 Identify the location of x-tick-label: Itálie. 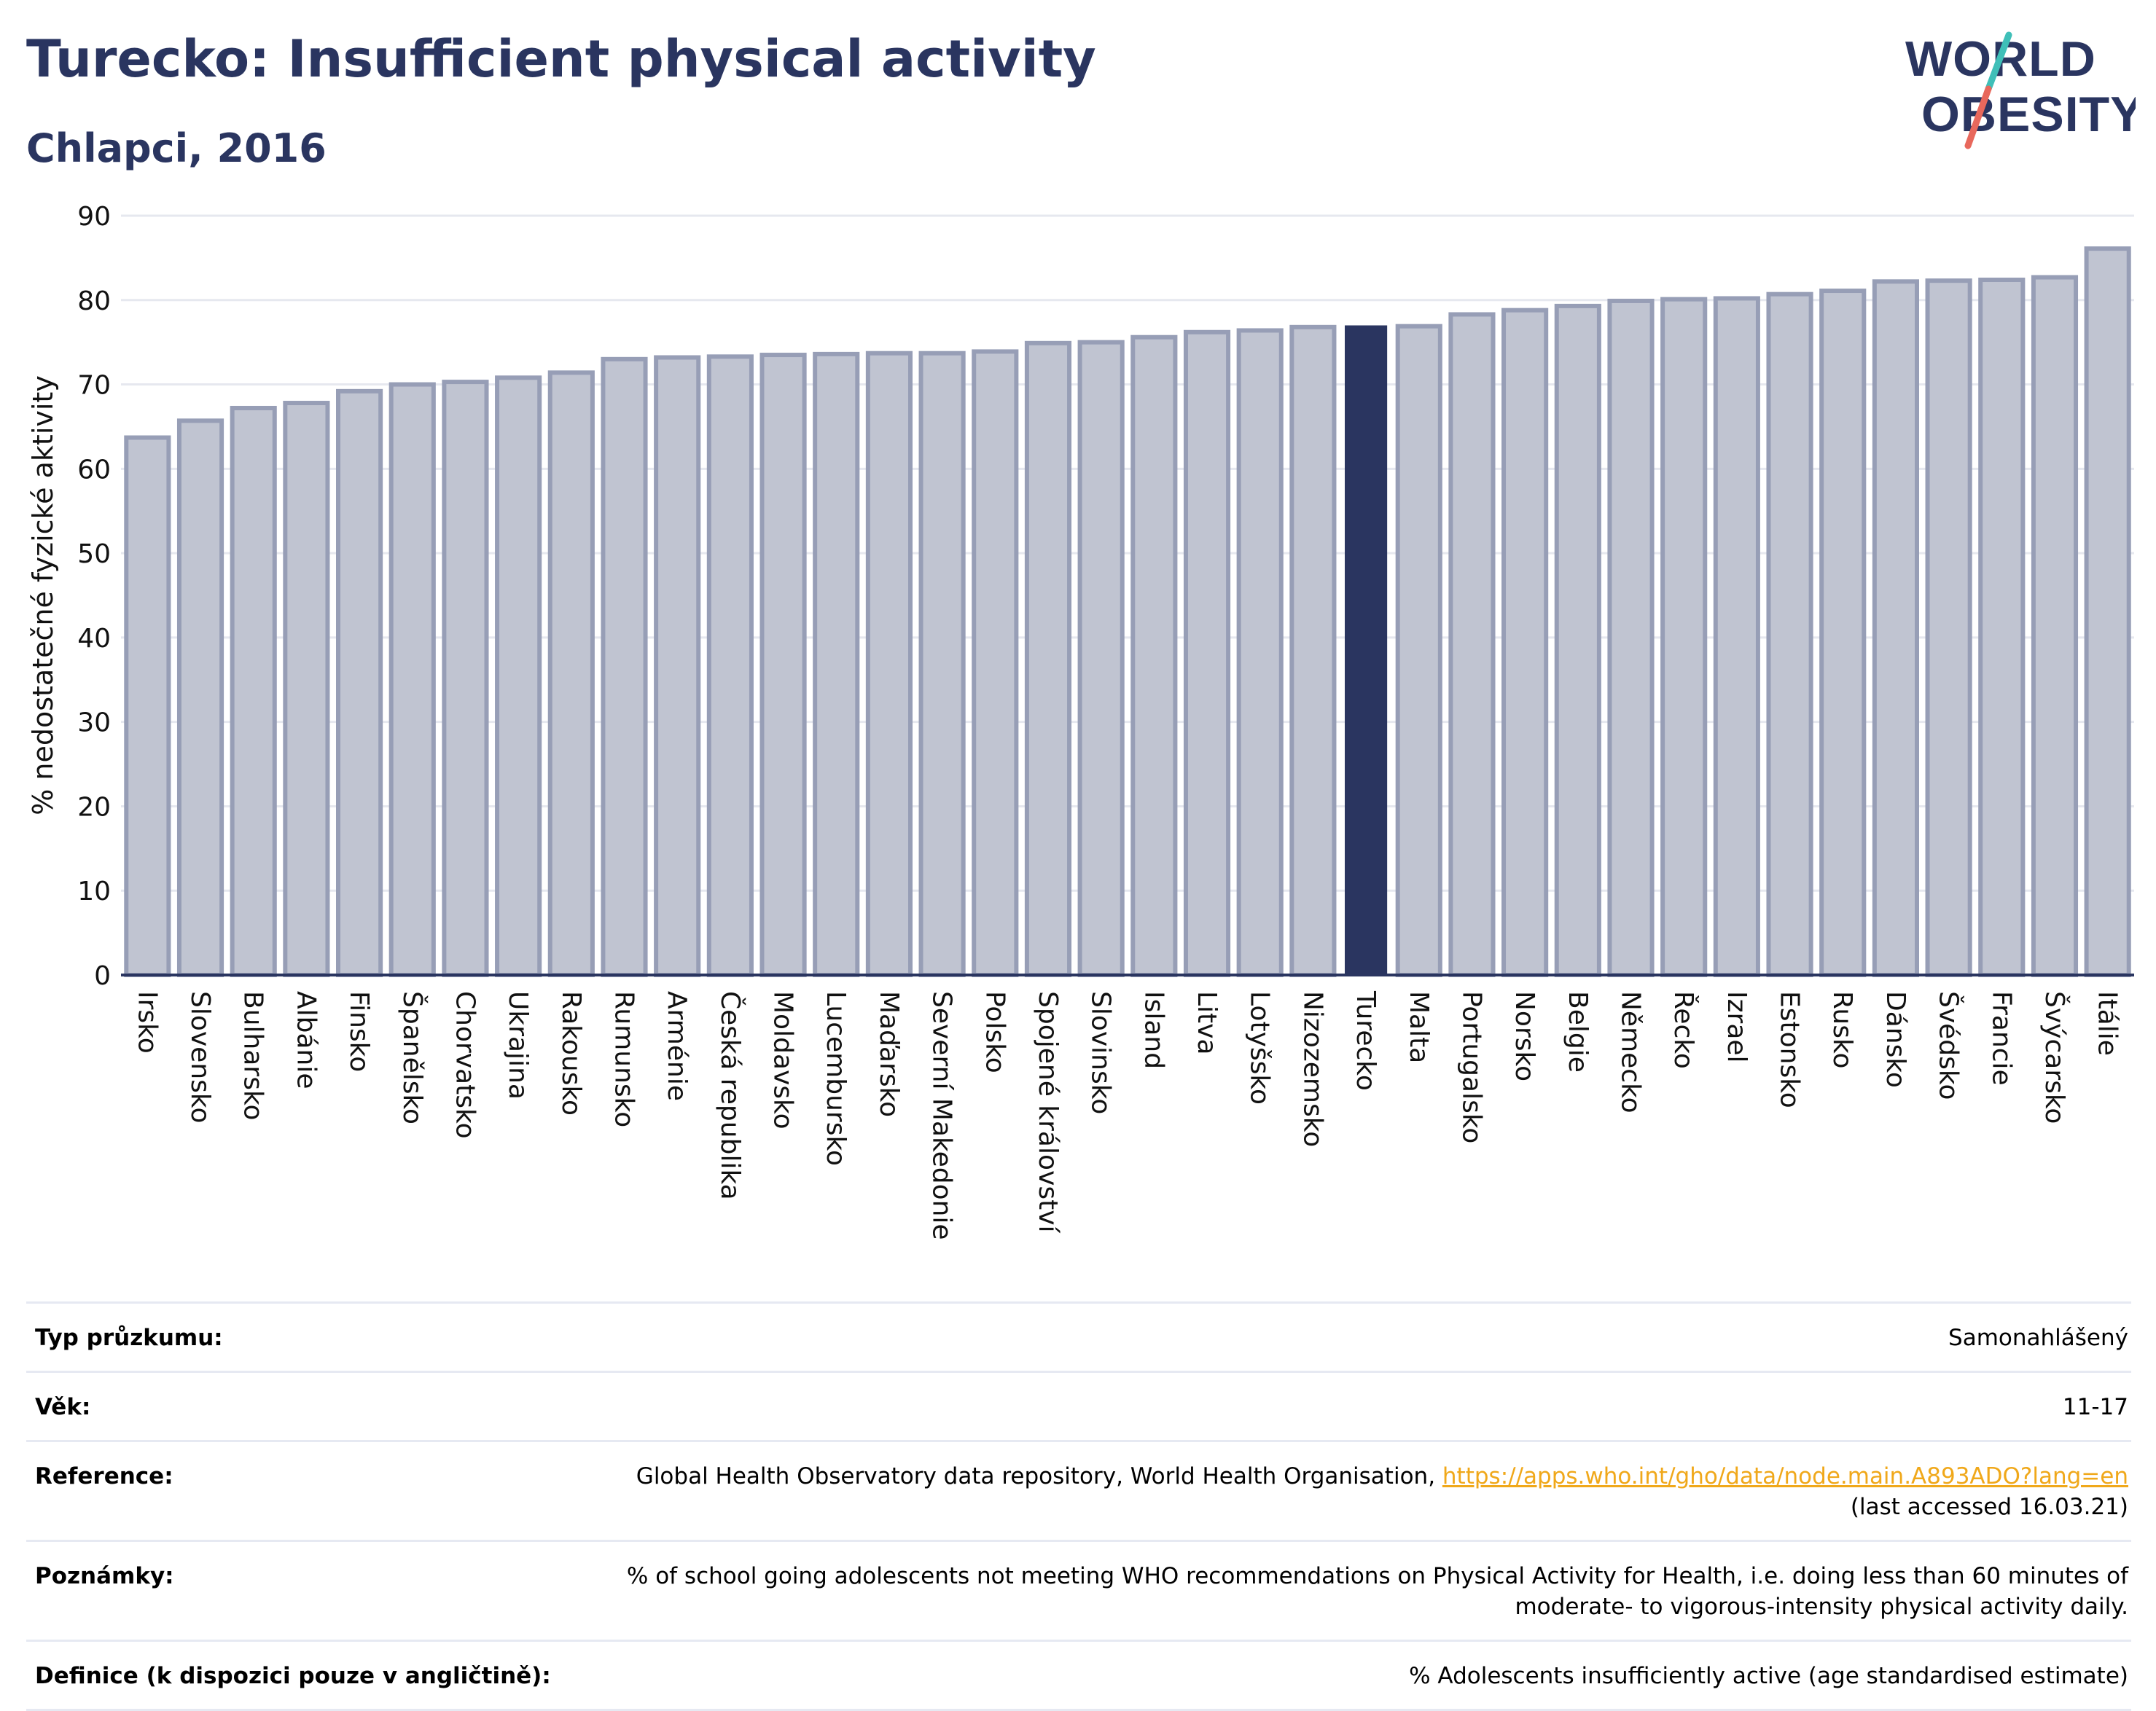
(2108, 1024).